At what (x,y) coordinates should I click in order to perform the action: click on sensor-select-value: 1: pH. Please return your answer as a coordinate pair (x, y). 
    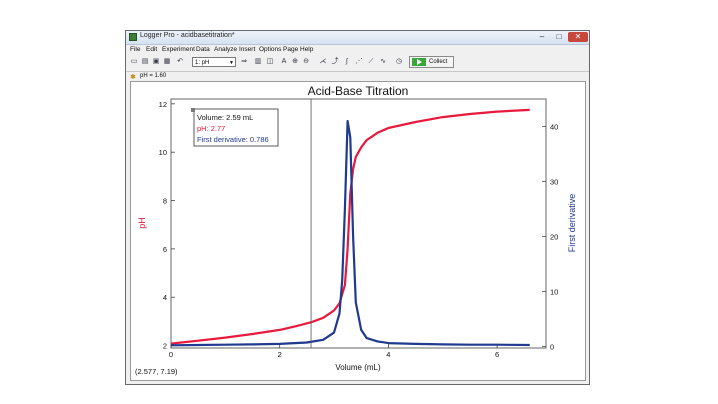
    Looking at the image, I should click on (202, 63).